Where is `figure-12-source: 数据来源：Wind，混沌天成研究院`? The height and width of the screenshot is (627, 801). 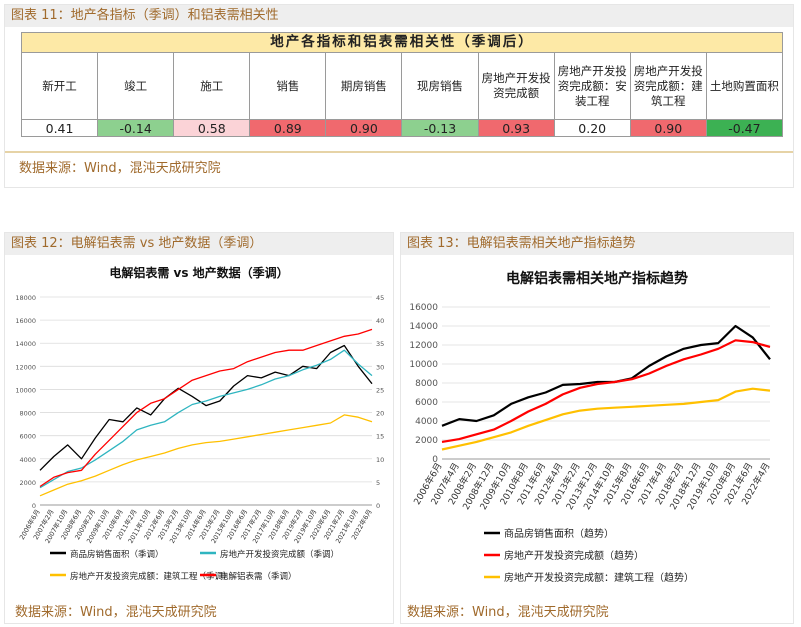
figure-12-source: 数据来源：Wind，混沌天成研究院 is located at coordinates (116, 612).